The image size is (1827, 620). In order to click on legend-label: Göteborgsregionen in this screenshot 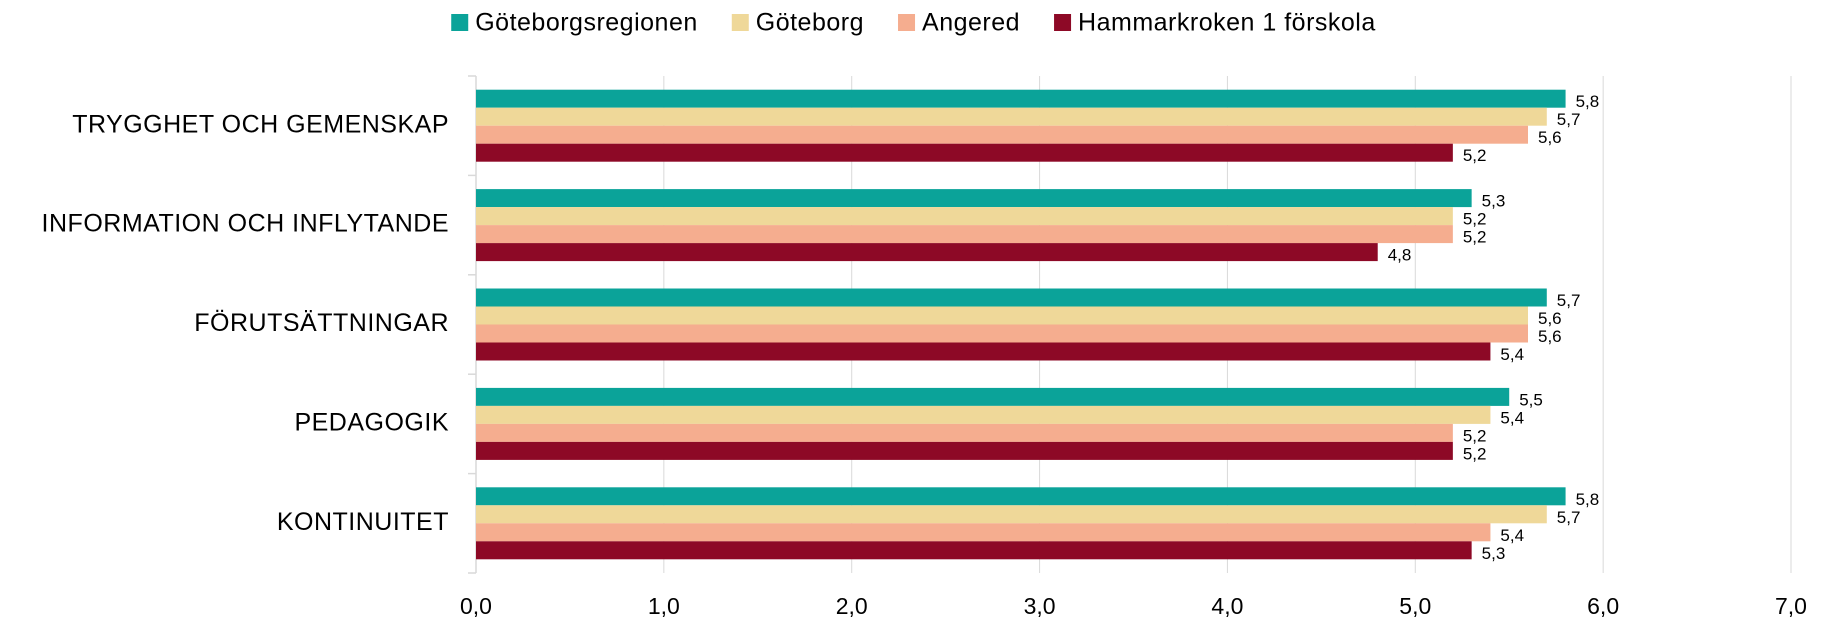, I will do `click(586, 23)`.